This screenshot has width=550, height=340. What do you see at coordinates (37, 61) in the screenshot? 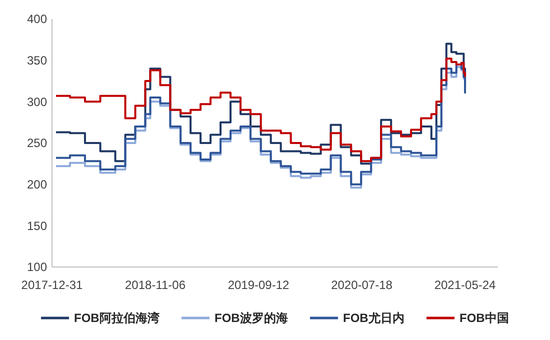
I see `y-tick-label: 350` at bounding box center [37, 61].